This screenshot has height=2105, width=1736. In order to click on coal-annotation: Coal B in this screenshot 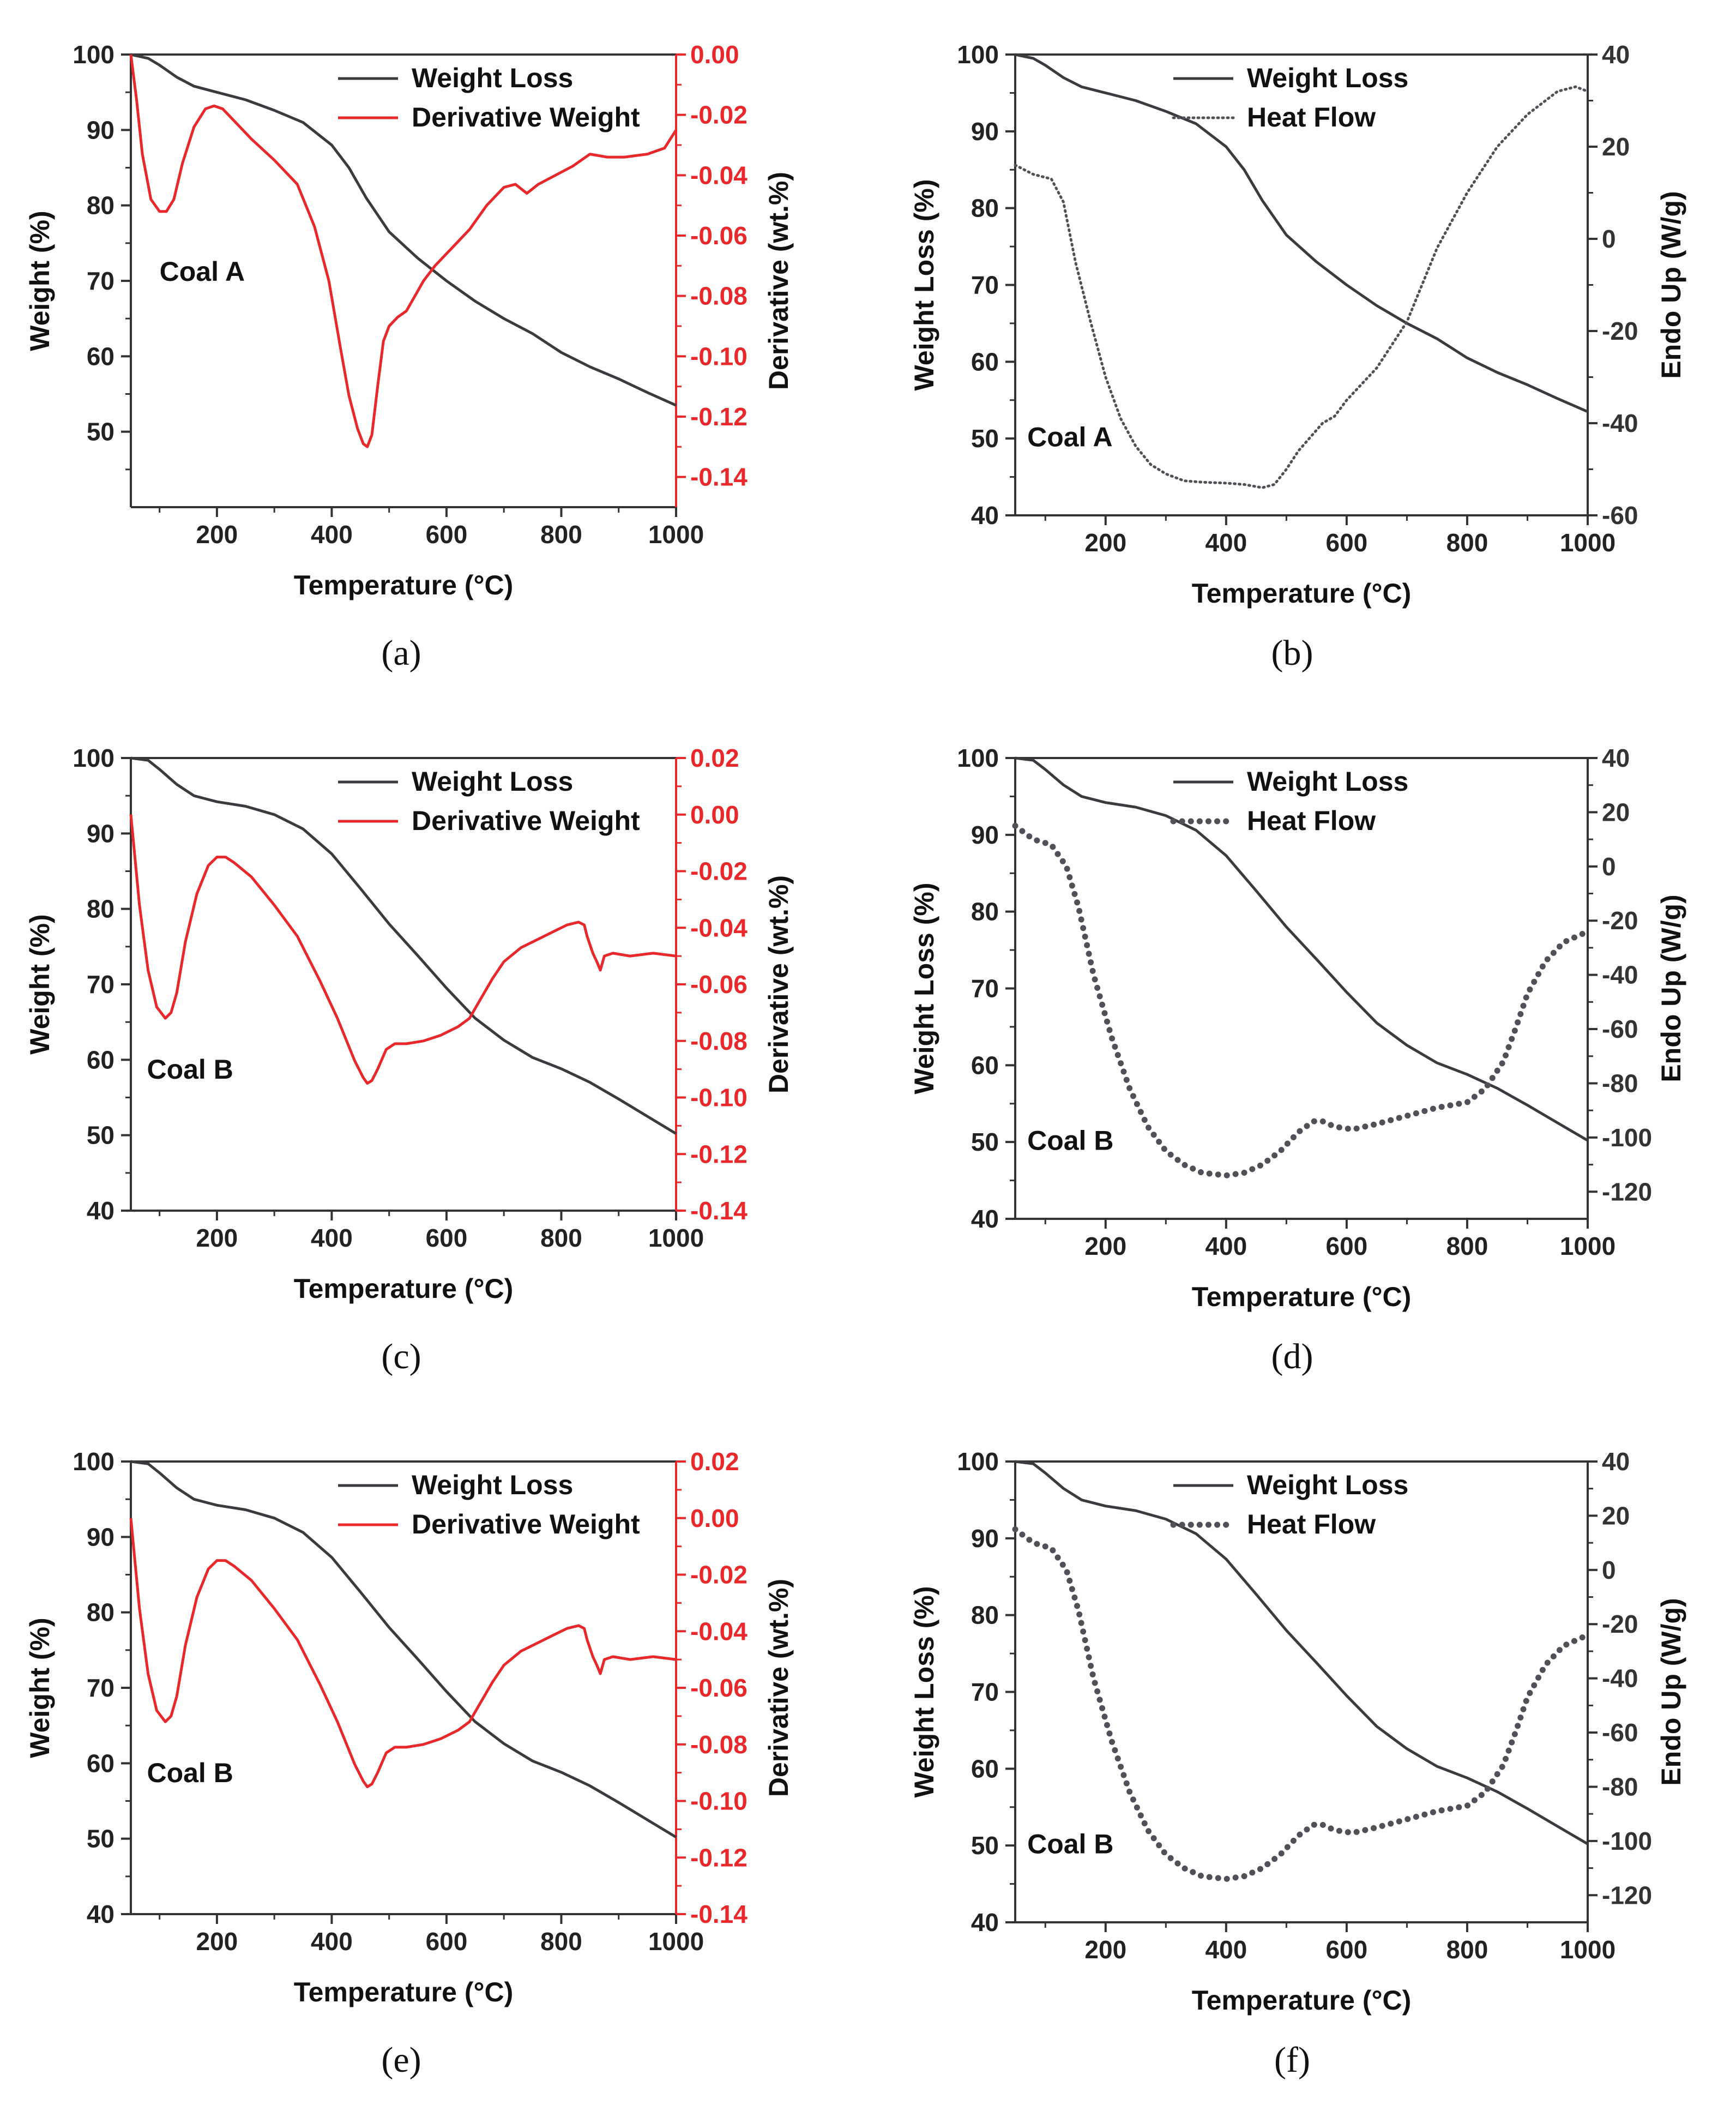, I will do `click(190, 1069)`.